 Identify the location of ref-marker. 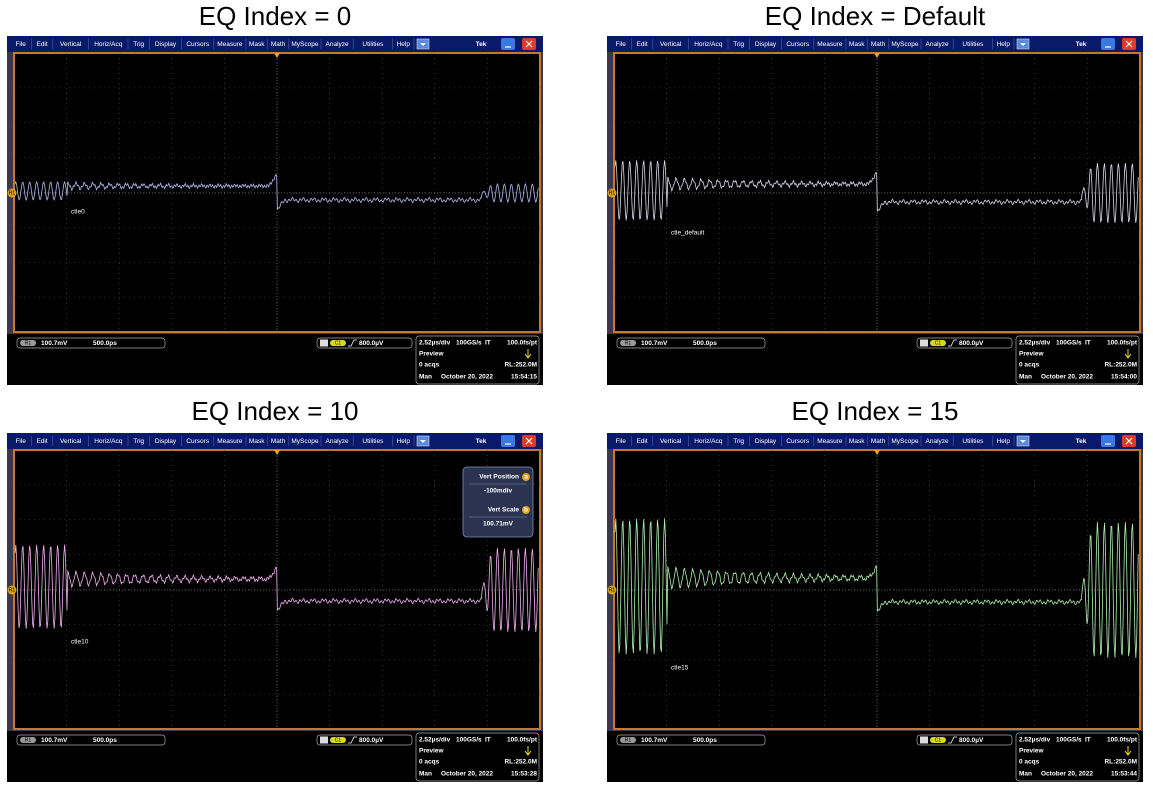
(612, 590).